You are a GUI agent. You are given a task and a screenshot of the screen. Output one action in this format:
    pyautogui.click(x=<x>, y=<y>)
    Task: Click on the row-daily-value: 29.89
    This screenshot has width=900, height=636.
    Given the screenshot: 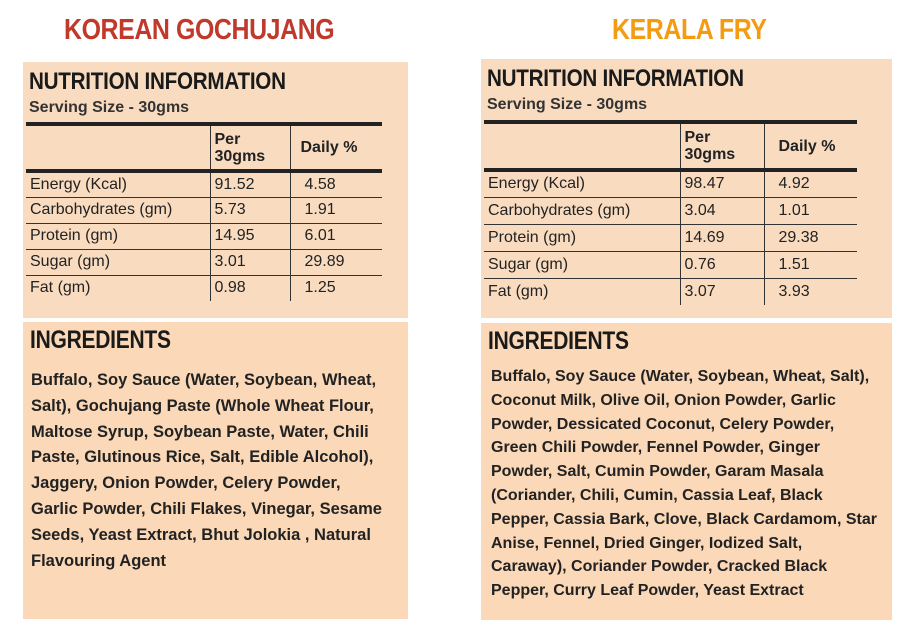 What is the action you would take?
    pyautogui.click(x=336, y=262)
    